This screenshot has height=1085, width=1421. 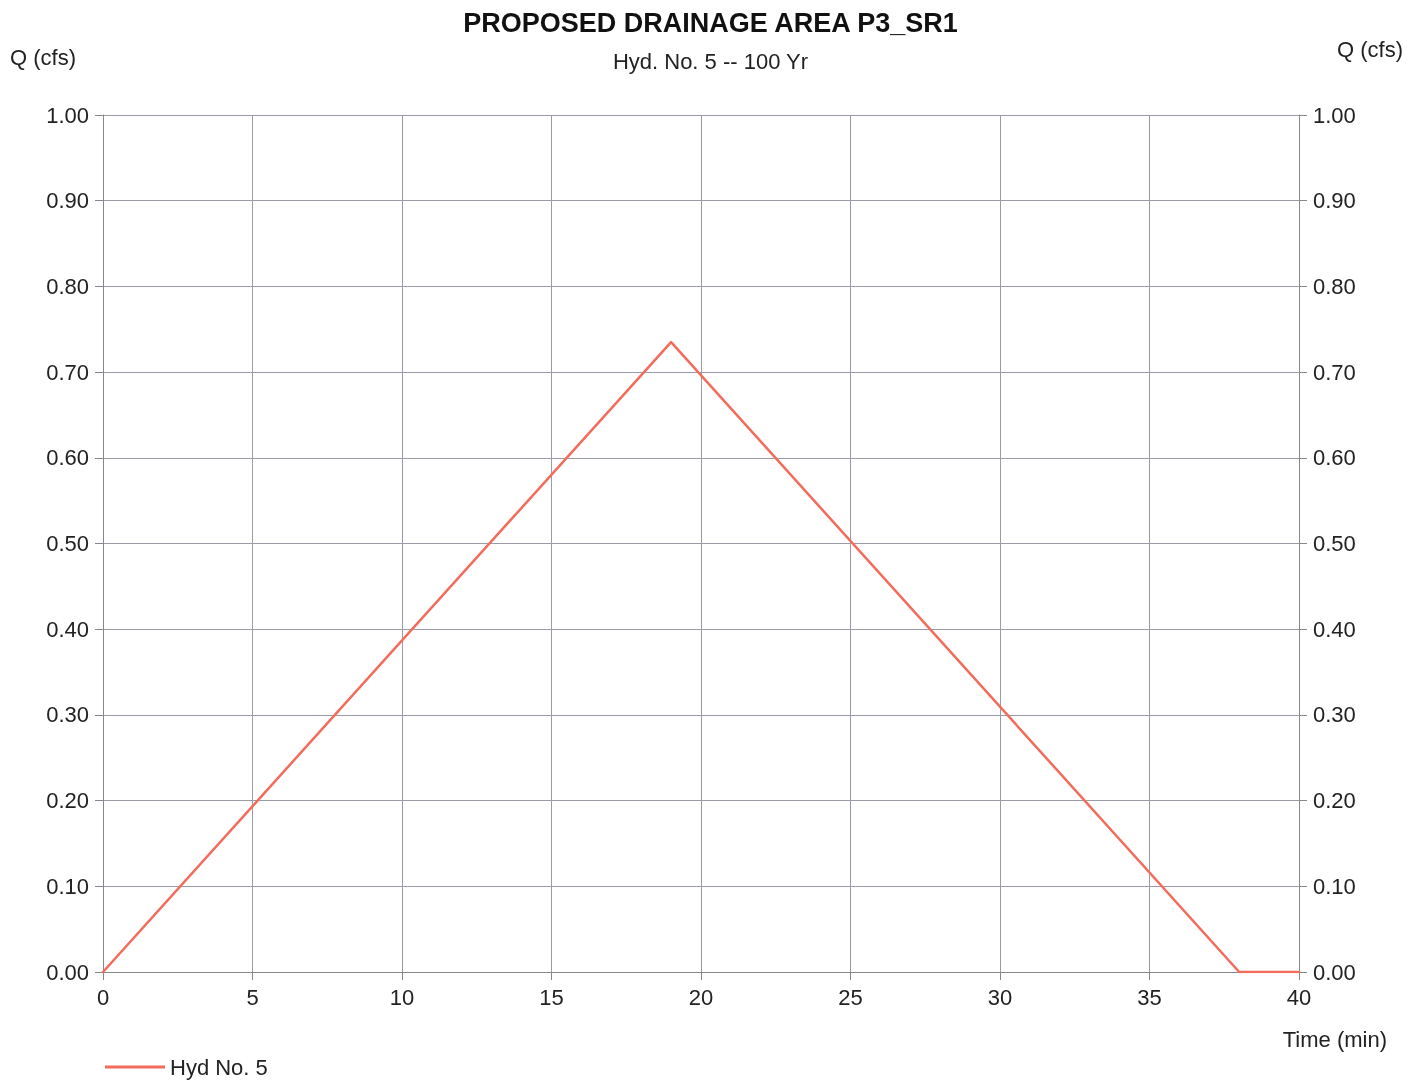 I want to click on chart-title: PROPOSED DRAINAGE AREA P3_SR1, so click(x=710, y=22).